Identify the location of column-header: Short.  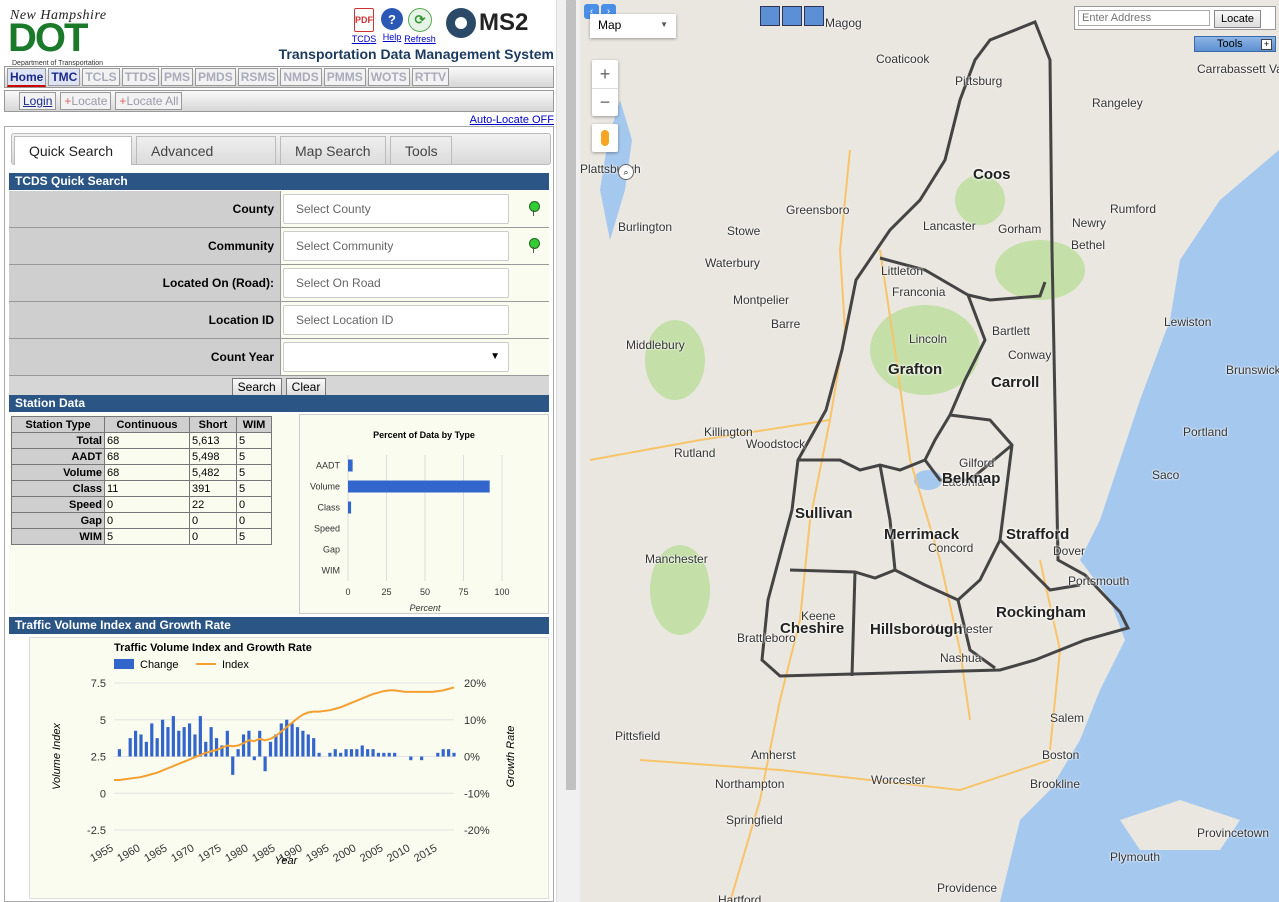
(213, 424).